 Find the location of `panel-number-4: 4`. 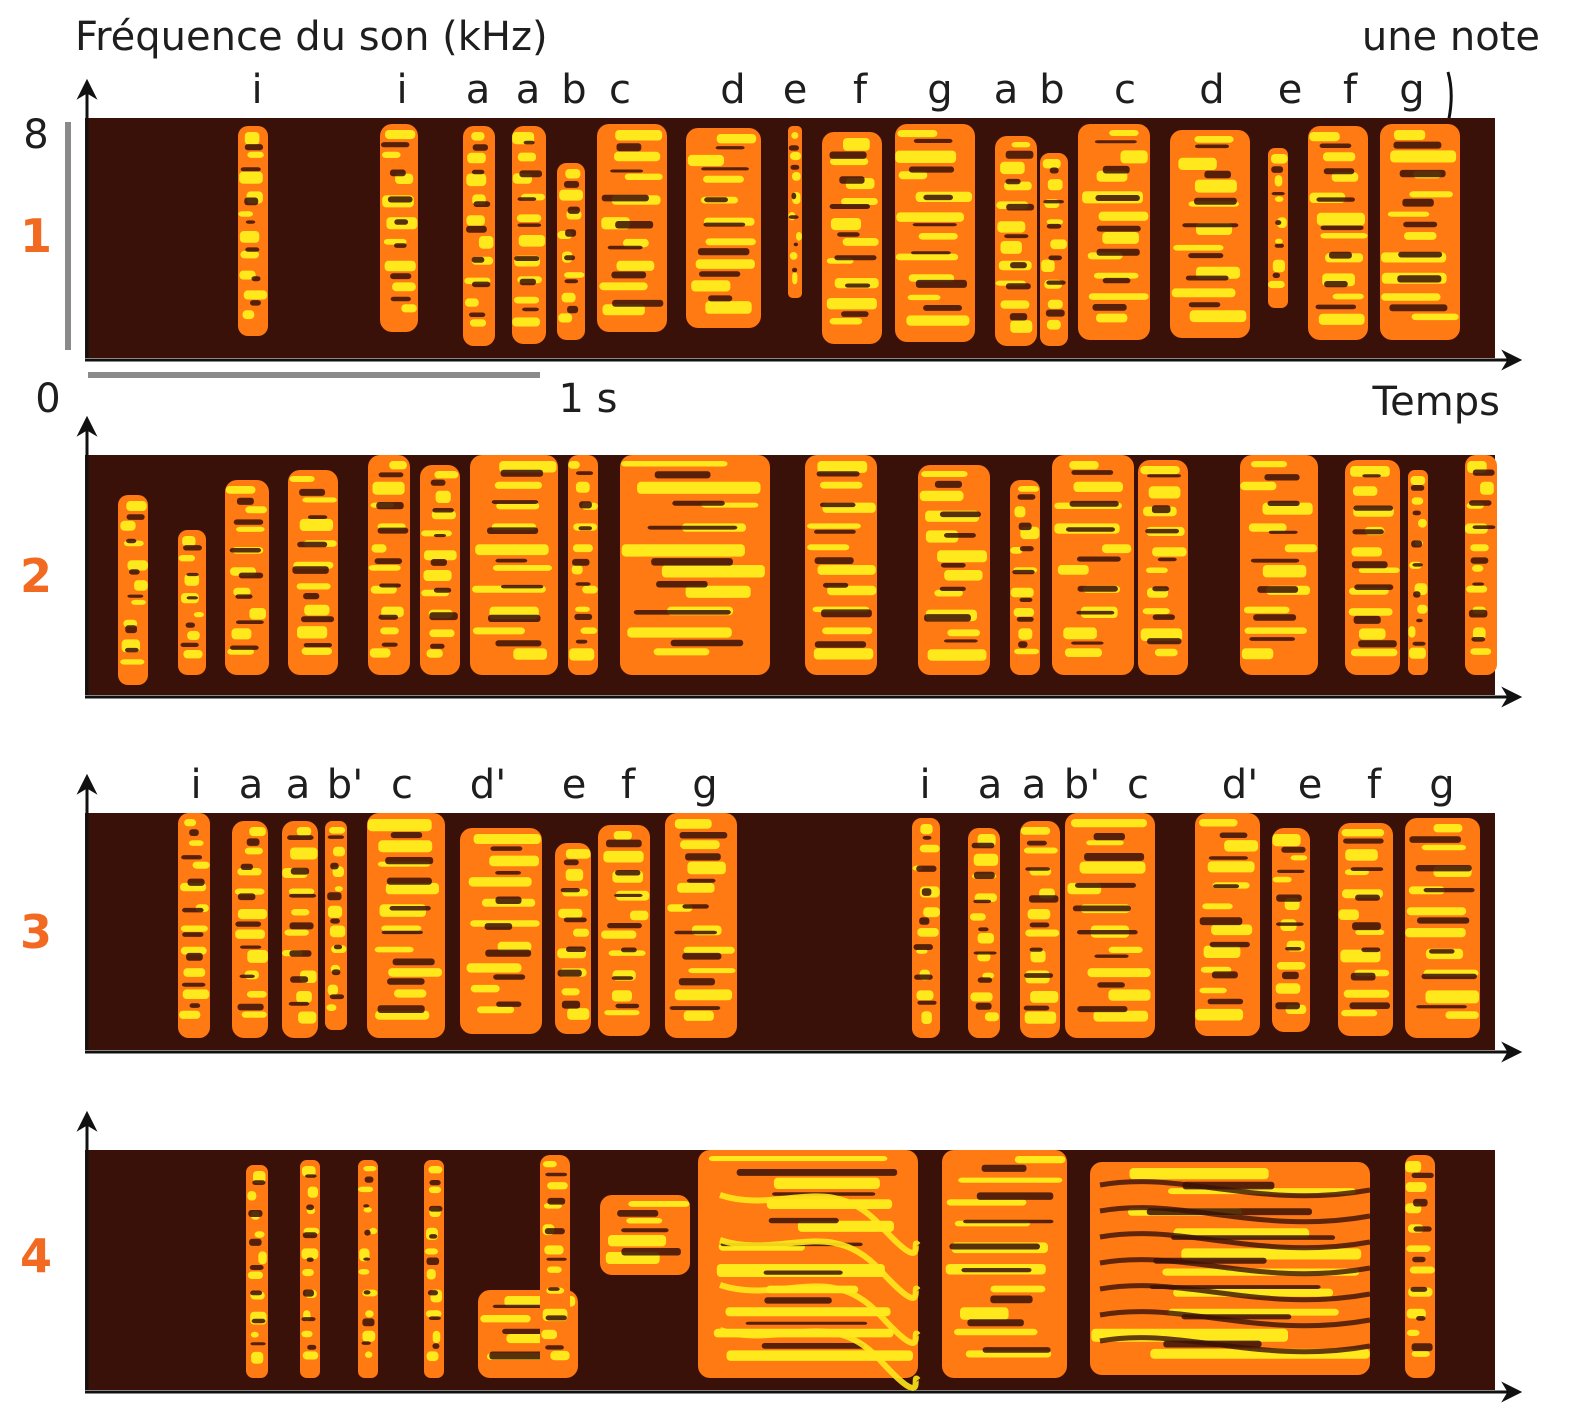

panel-number-4: 4 is located at coordinates (36, 1256).